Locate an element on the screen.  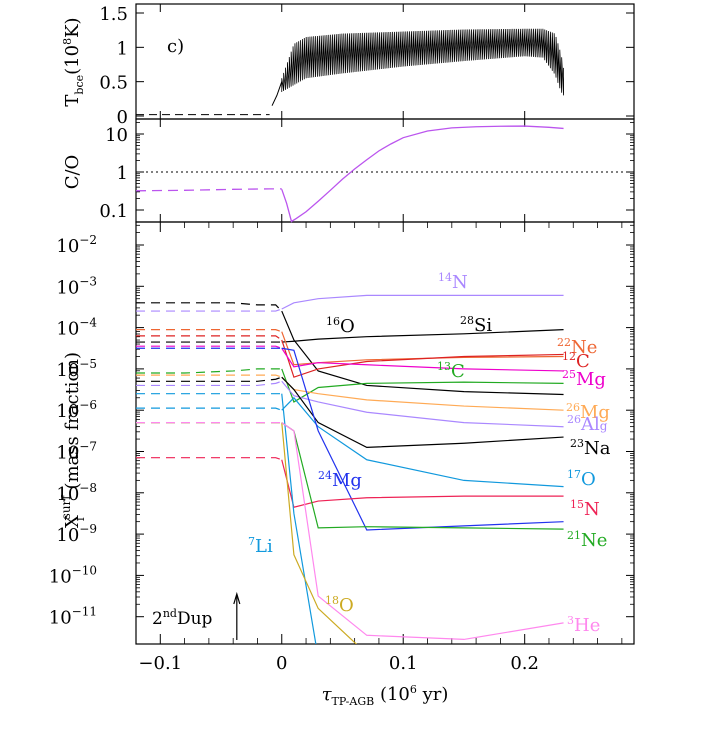
second-dredge-up-arrow-head is located at coordinates (237, 598).